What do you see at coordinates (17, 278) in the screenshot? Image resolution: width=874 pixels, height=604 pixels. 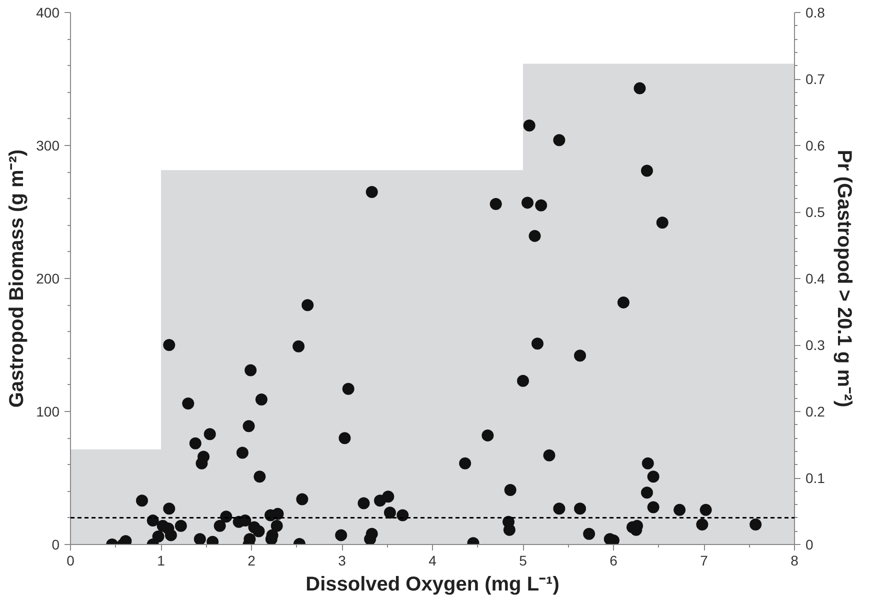 I see `y-axis-title: Gastropod Biomass (g m⁻²)` at bounding box center [17, 278].